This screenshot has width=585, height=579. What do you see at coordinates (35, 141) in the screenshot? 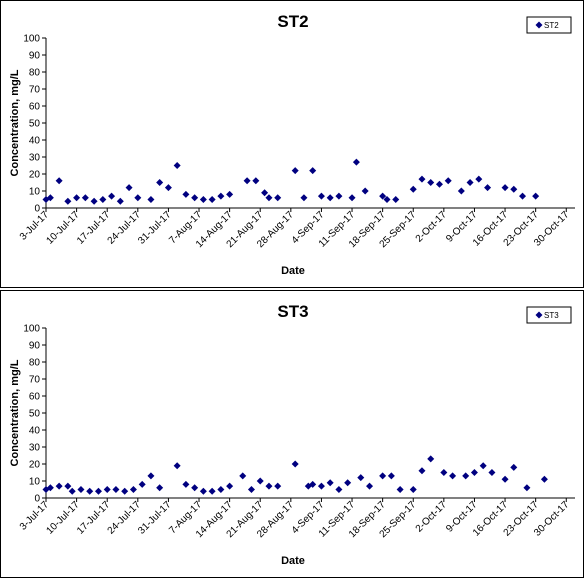
I see `y-tick-label: 40` at bounding box center [35, 141].